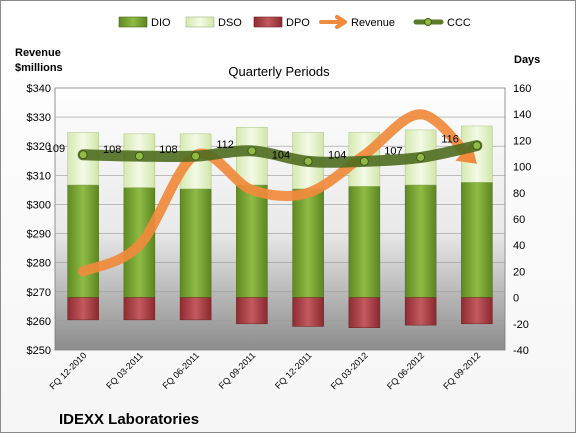  Describe the element at coordinates (39, 220) in the screenshot. I see `left-axis-ticks: $250 $260 $270 $280 $290 $300 $310 $320 $330 $340` at that location.